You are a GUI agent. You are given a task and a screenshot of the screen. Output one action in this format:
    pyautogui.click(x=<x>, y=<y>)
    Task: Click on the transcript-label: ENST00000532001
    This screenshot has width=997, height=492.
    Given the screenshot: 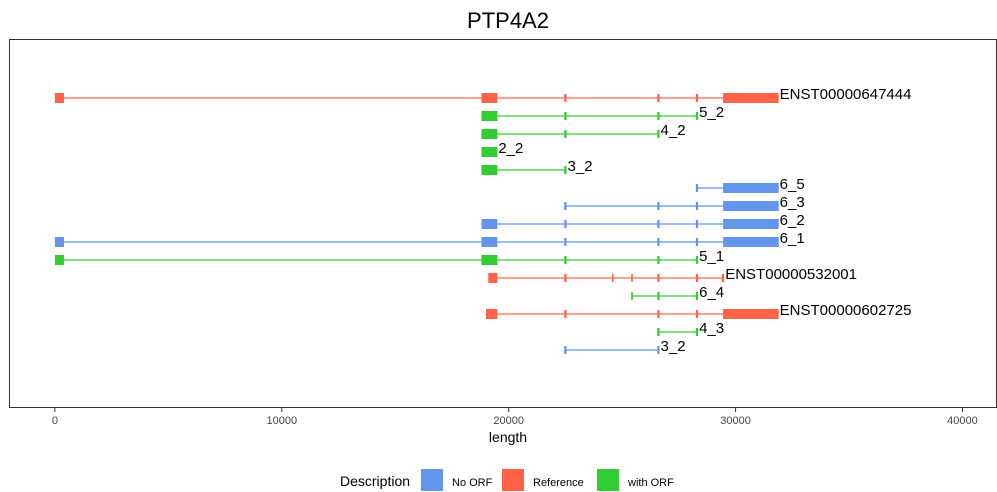 What is the action you would take?
    pyautogui.click(x=791, y=274)
    